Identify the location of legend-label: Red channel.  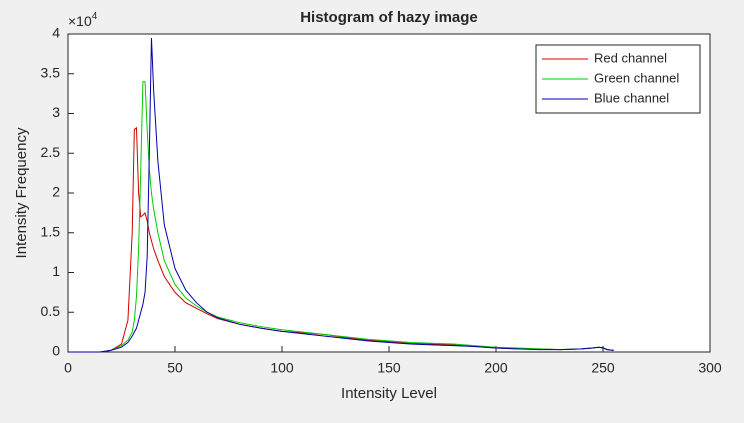
(630, 57).